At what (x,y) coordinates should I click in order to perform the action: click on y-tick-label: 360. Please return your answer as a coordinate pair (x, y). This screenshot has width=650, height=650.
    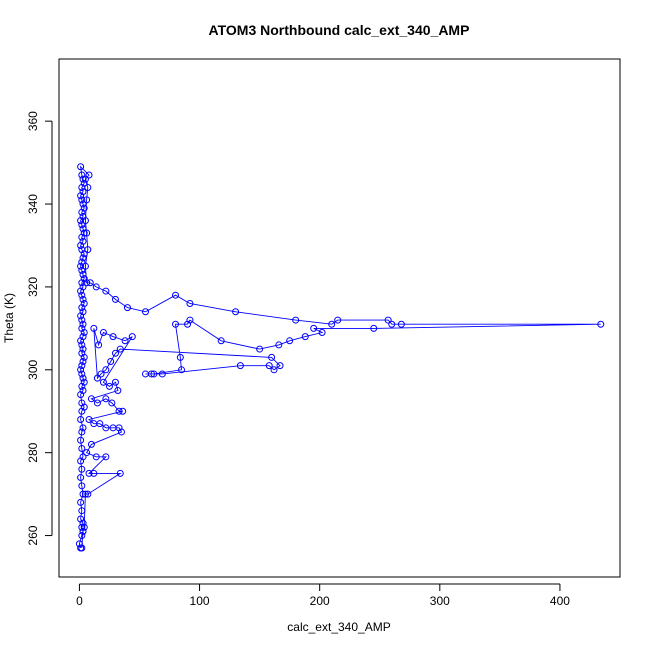
    Looking at the image, I should click on (33, 121).